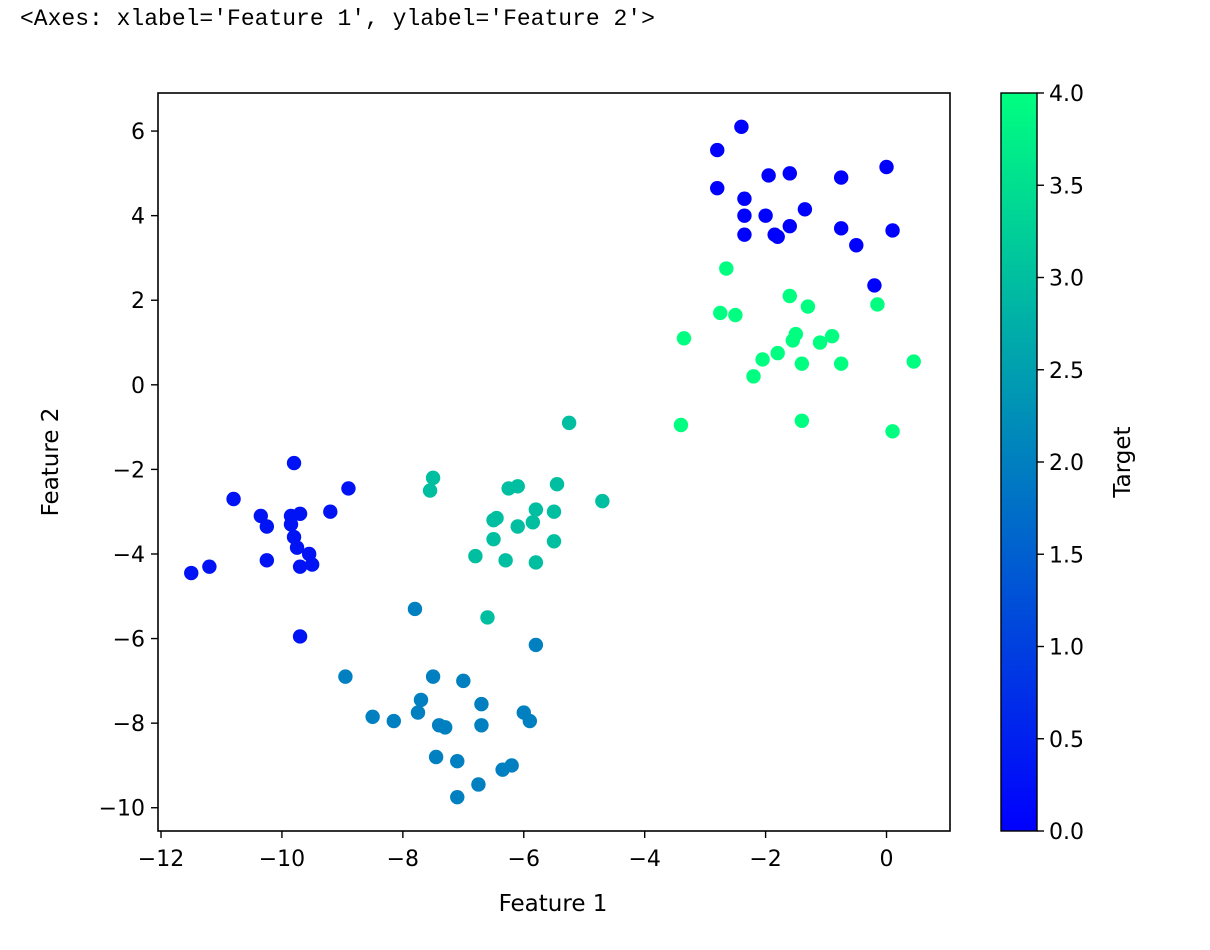 The height and width of the screenshot is (950, 1210). Describe the element at coordinates (129, 555) in the screenshot. I see `y-tick-label: −4` at that location.